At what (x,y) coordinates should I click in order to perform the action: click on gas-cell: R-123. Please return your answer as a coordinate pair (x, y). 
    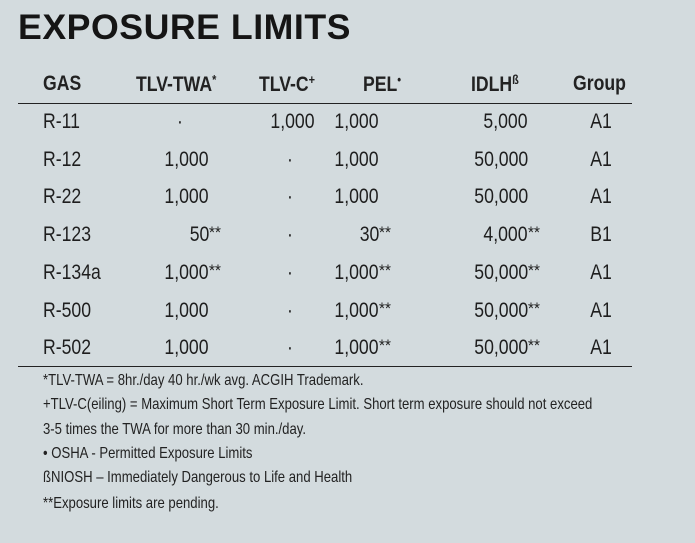
    Looking at the image, I should click on (67, 235).